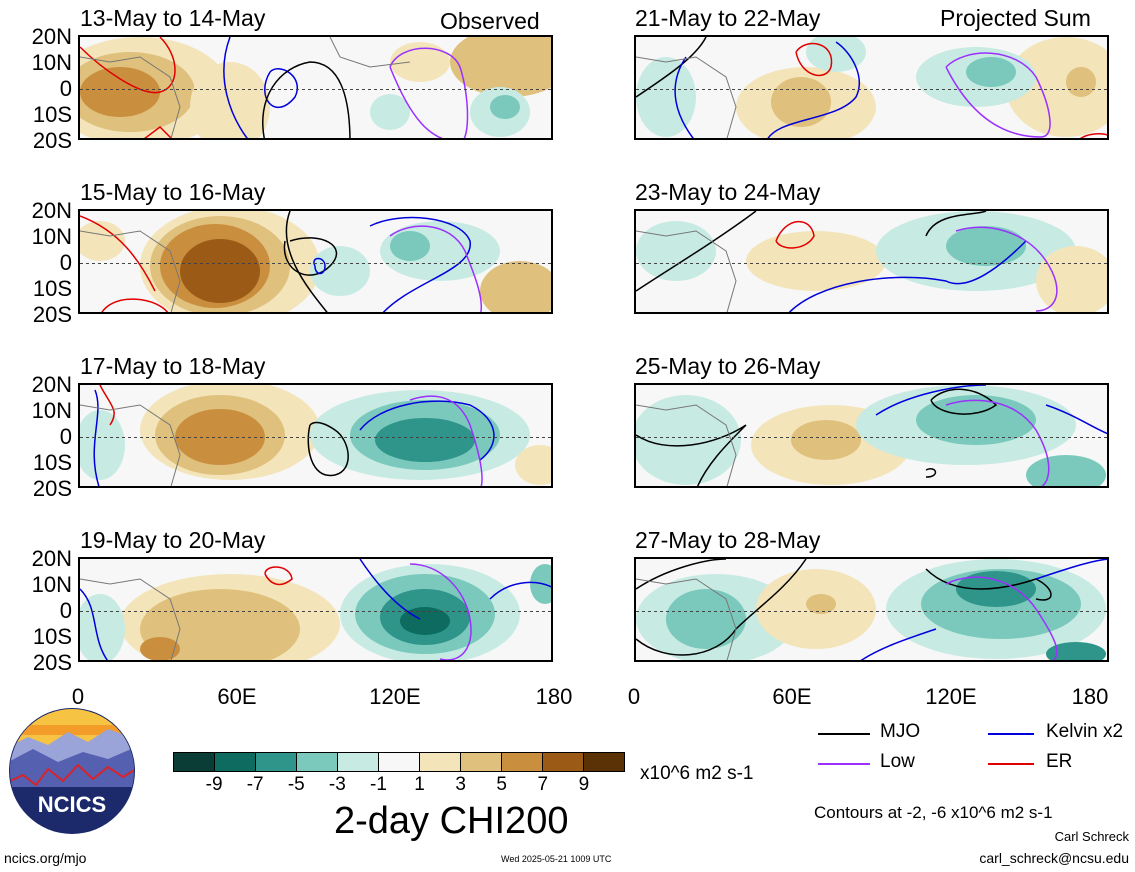 Image resolution: width=1135 pixels, height=872 pixels. I want to click on colorbar-units: x10^6 m2 s-1, so click(697, 773).